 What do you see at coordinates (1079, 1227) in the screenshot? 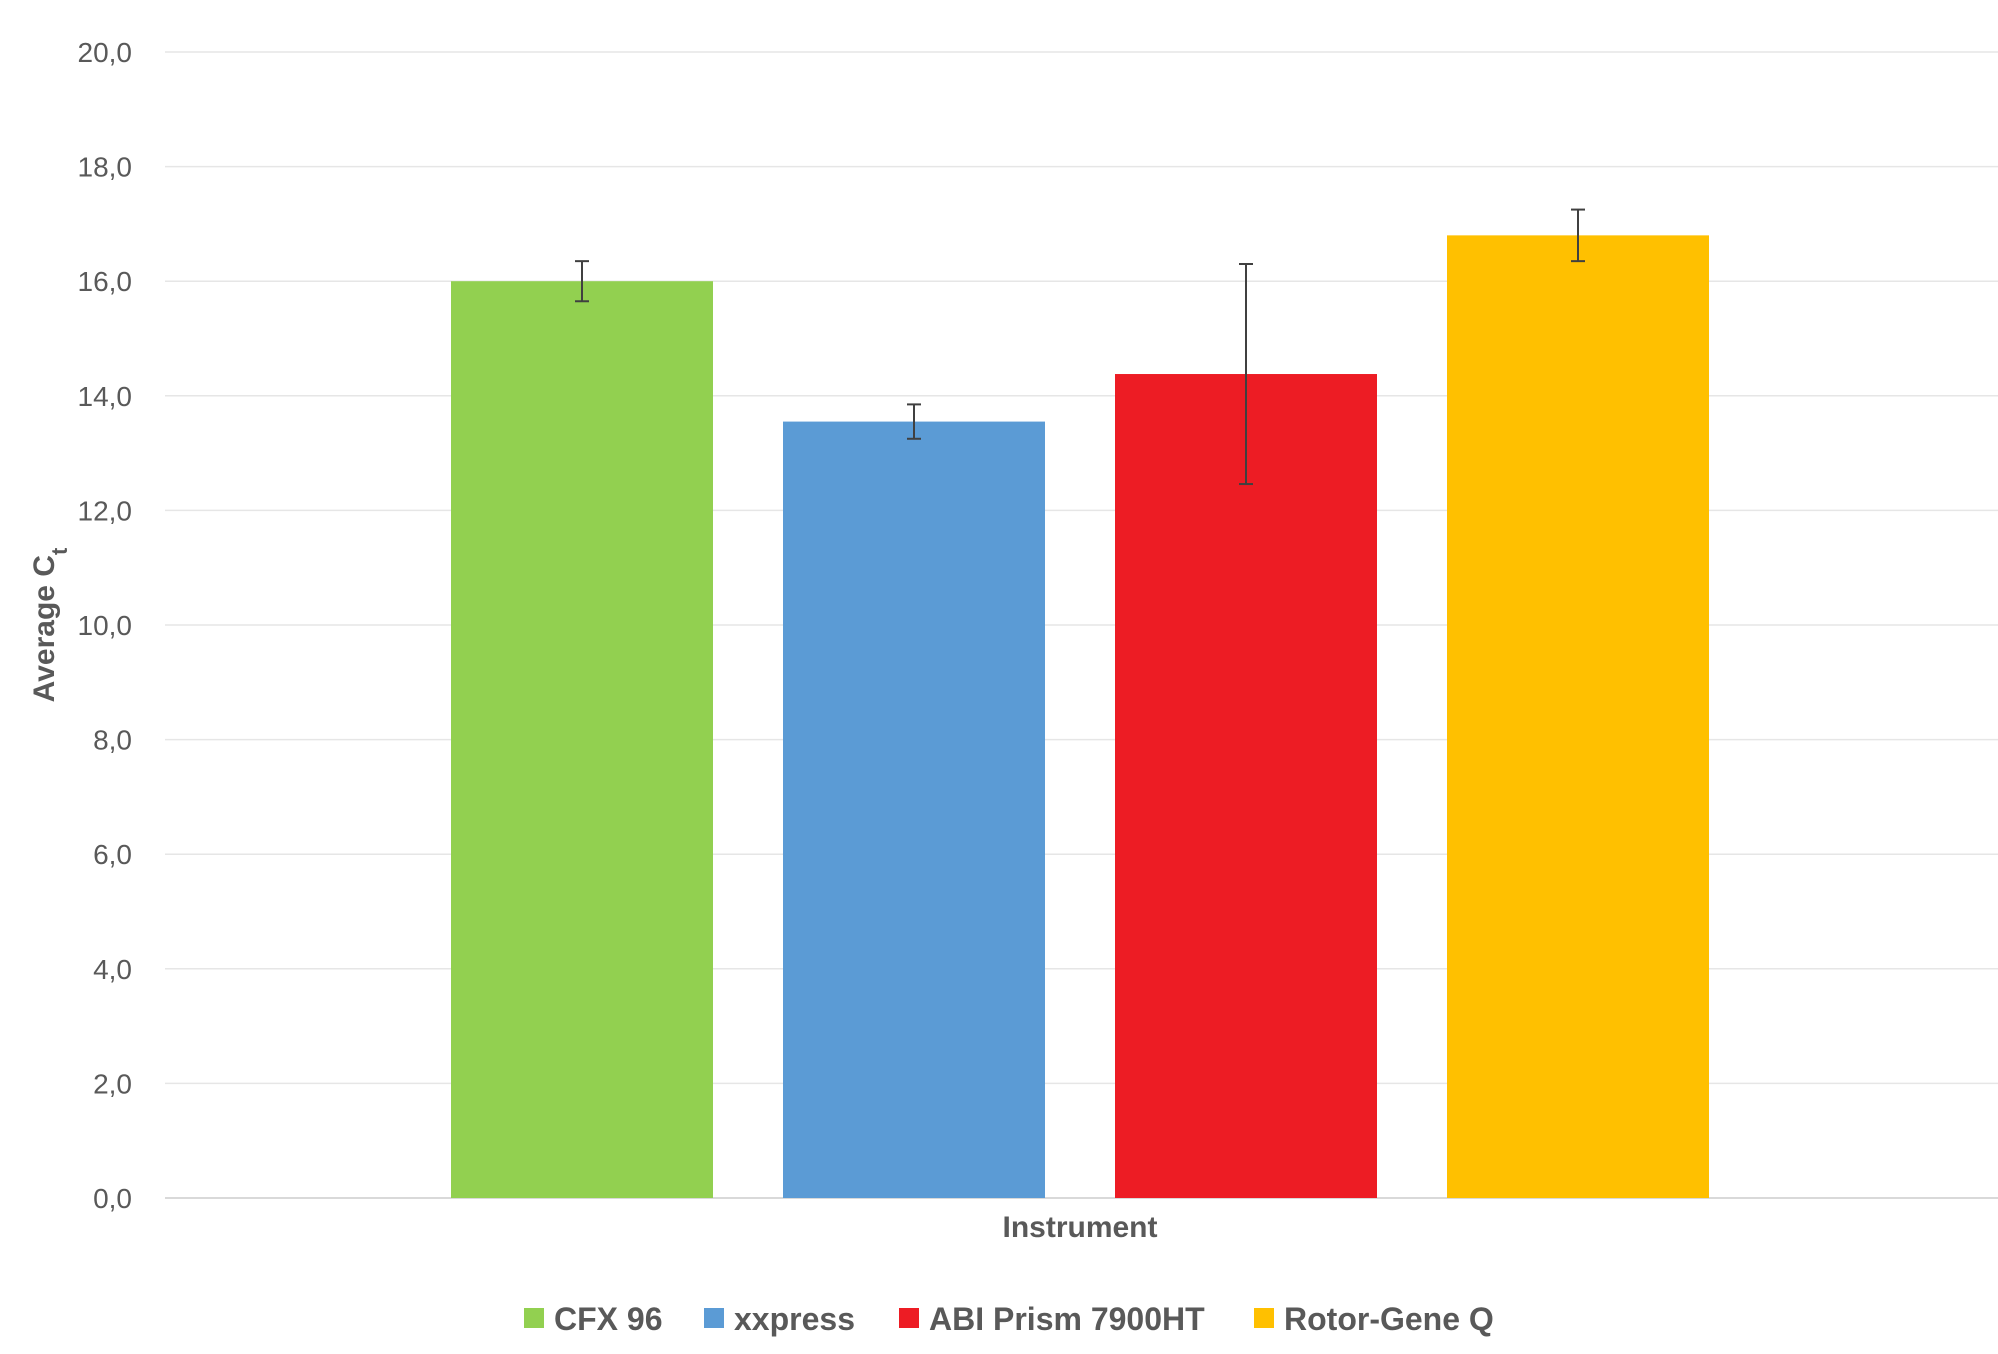
I see `x-axis-title: Instrument` at bounding box center [1079, 1227].